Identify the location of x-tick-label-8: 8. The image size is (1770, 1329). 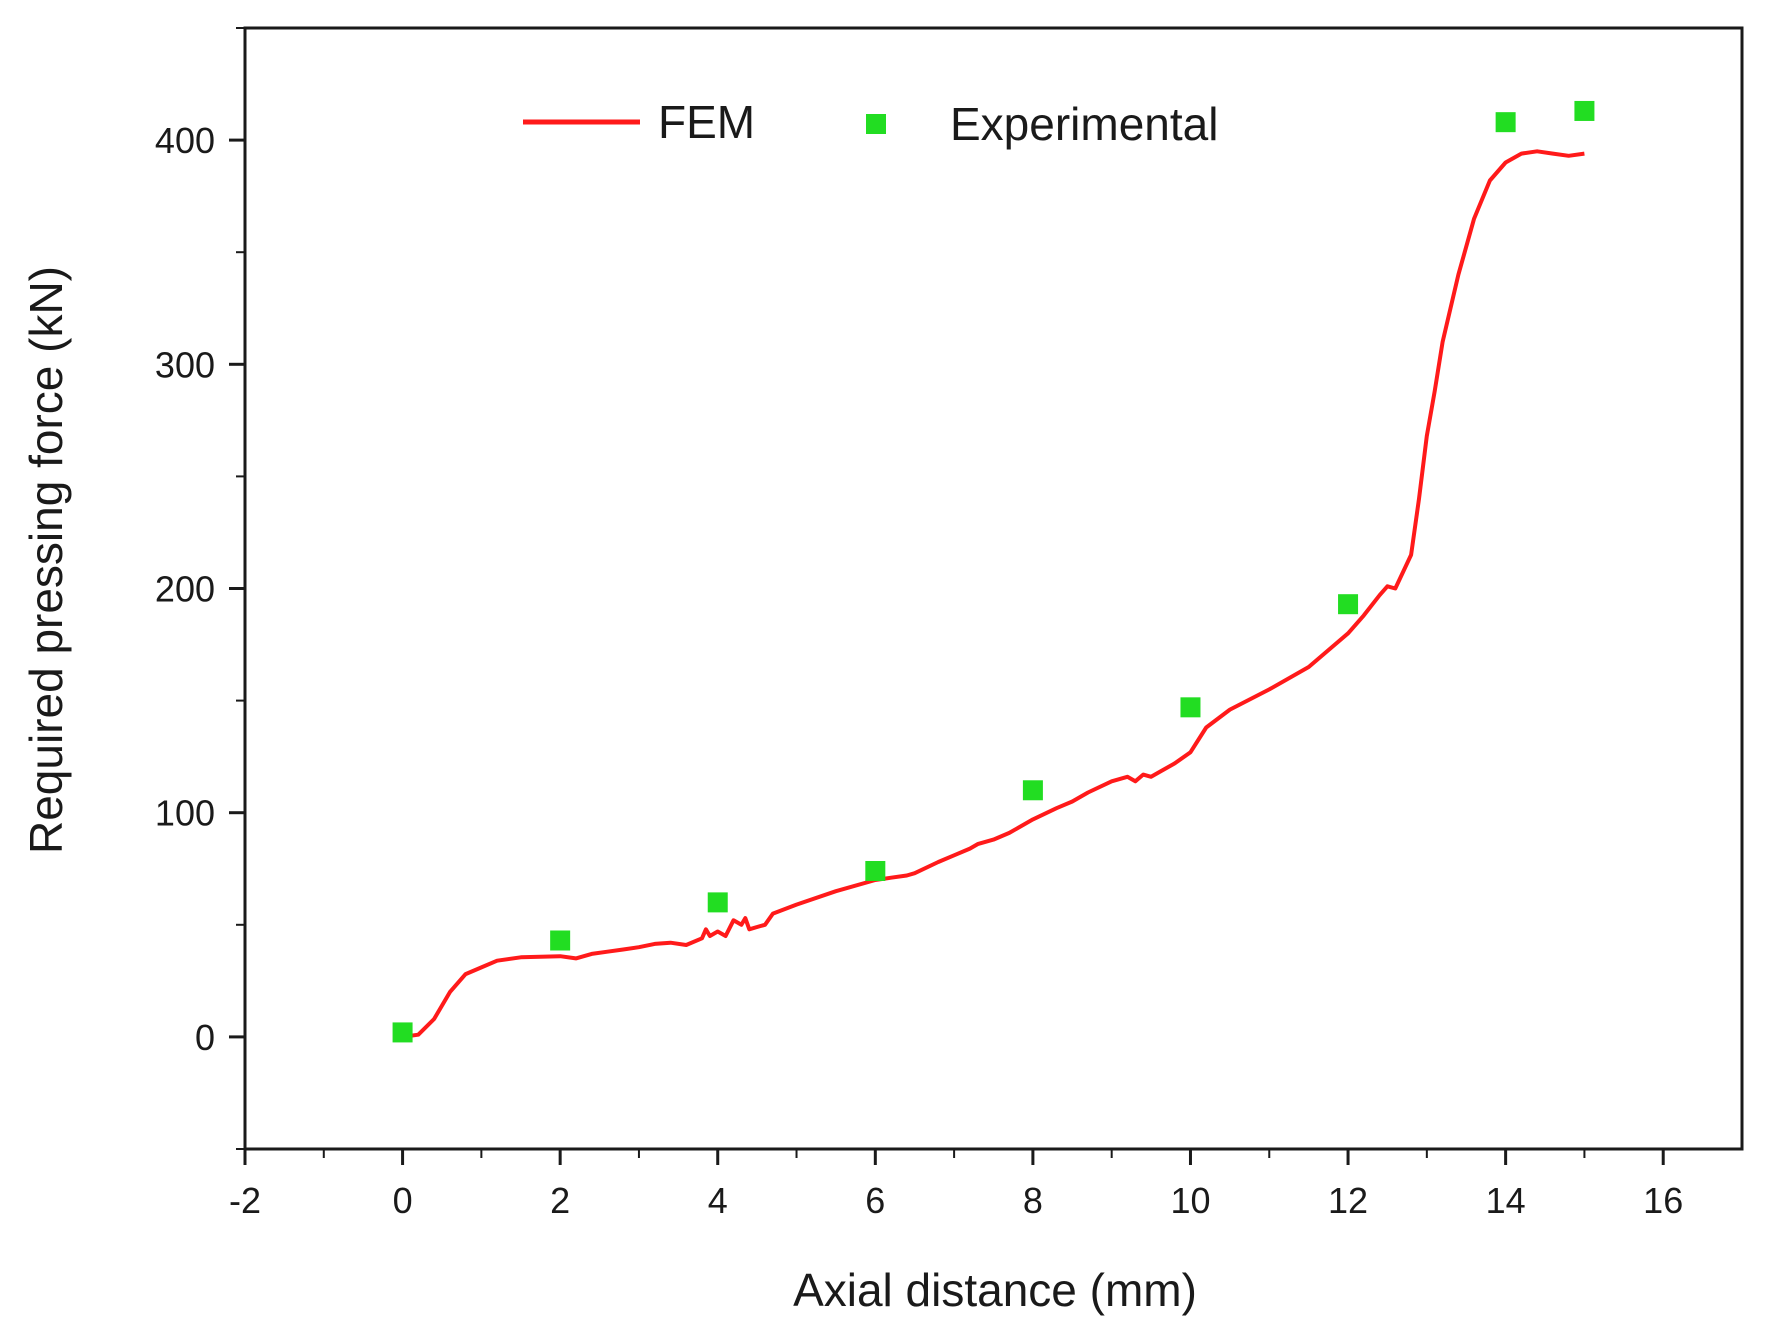
(1033, 1200).